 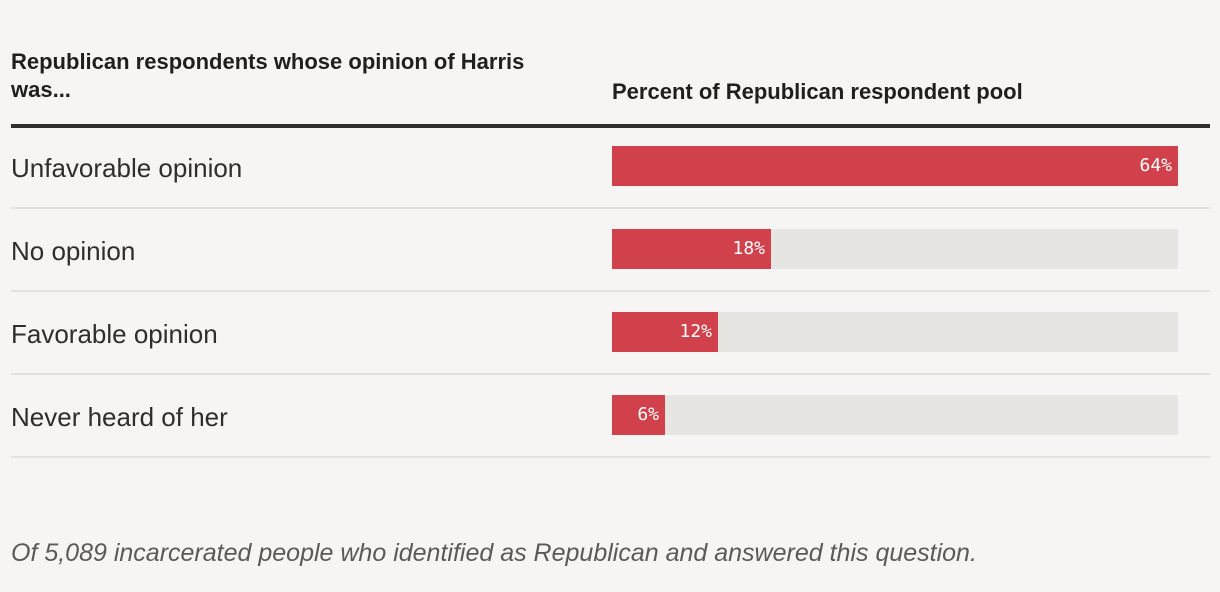 What do you see at coordinates (648, 414) in the screenshot?
I see `bar-value-label: 6%` at bounding box center [648, 414].